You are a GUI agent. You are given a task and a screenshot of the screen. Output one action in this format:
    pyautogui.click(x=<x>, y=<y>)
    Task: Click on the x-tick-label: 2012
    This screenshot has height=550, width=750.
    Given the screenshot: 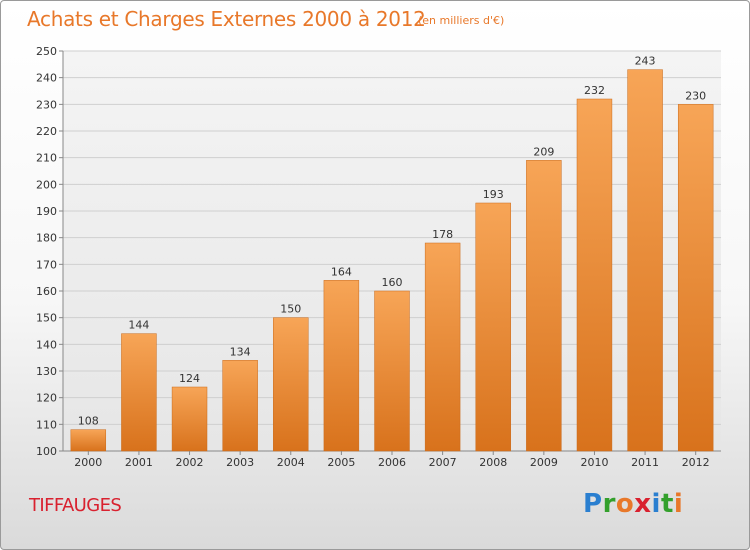 What is the action you would take?
    pyautogui.click(x=696, y=462)
    